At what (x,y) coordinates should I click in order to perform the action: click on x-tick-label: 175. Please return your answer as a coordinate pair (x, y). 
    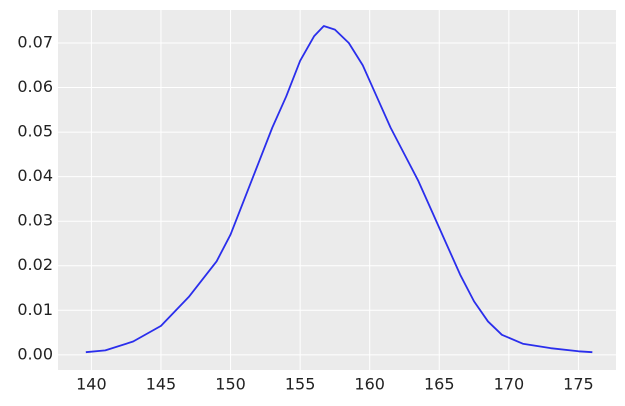
    Looking at the image, I should click on (578, 384).